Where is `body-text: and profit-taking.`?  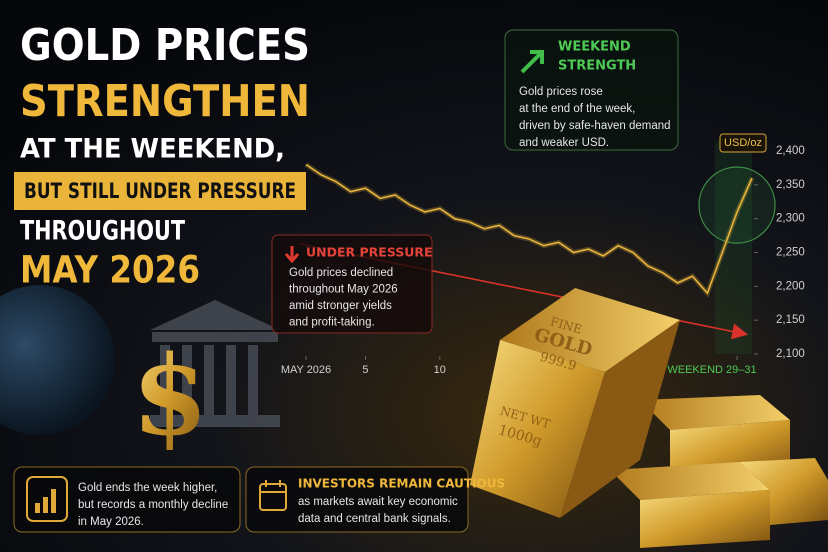
body-text: and profit-taking. is located at coordinates (332, 323).